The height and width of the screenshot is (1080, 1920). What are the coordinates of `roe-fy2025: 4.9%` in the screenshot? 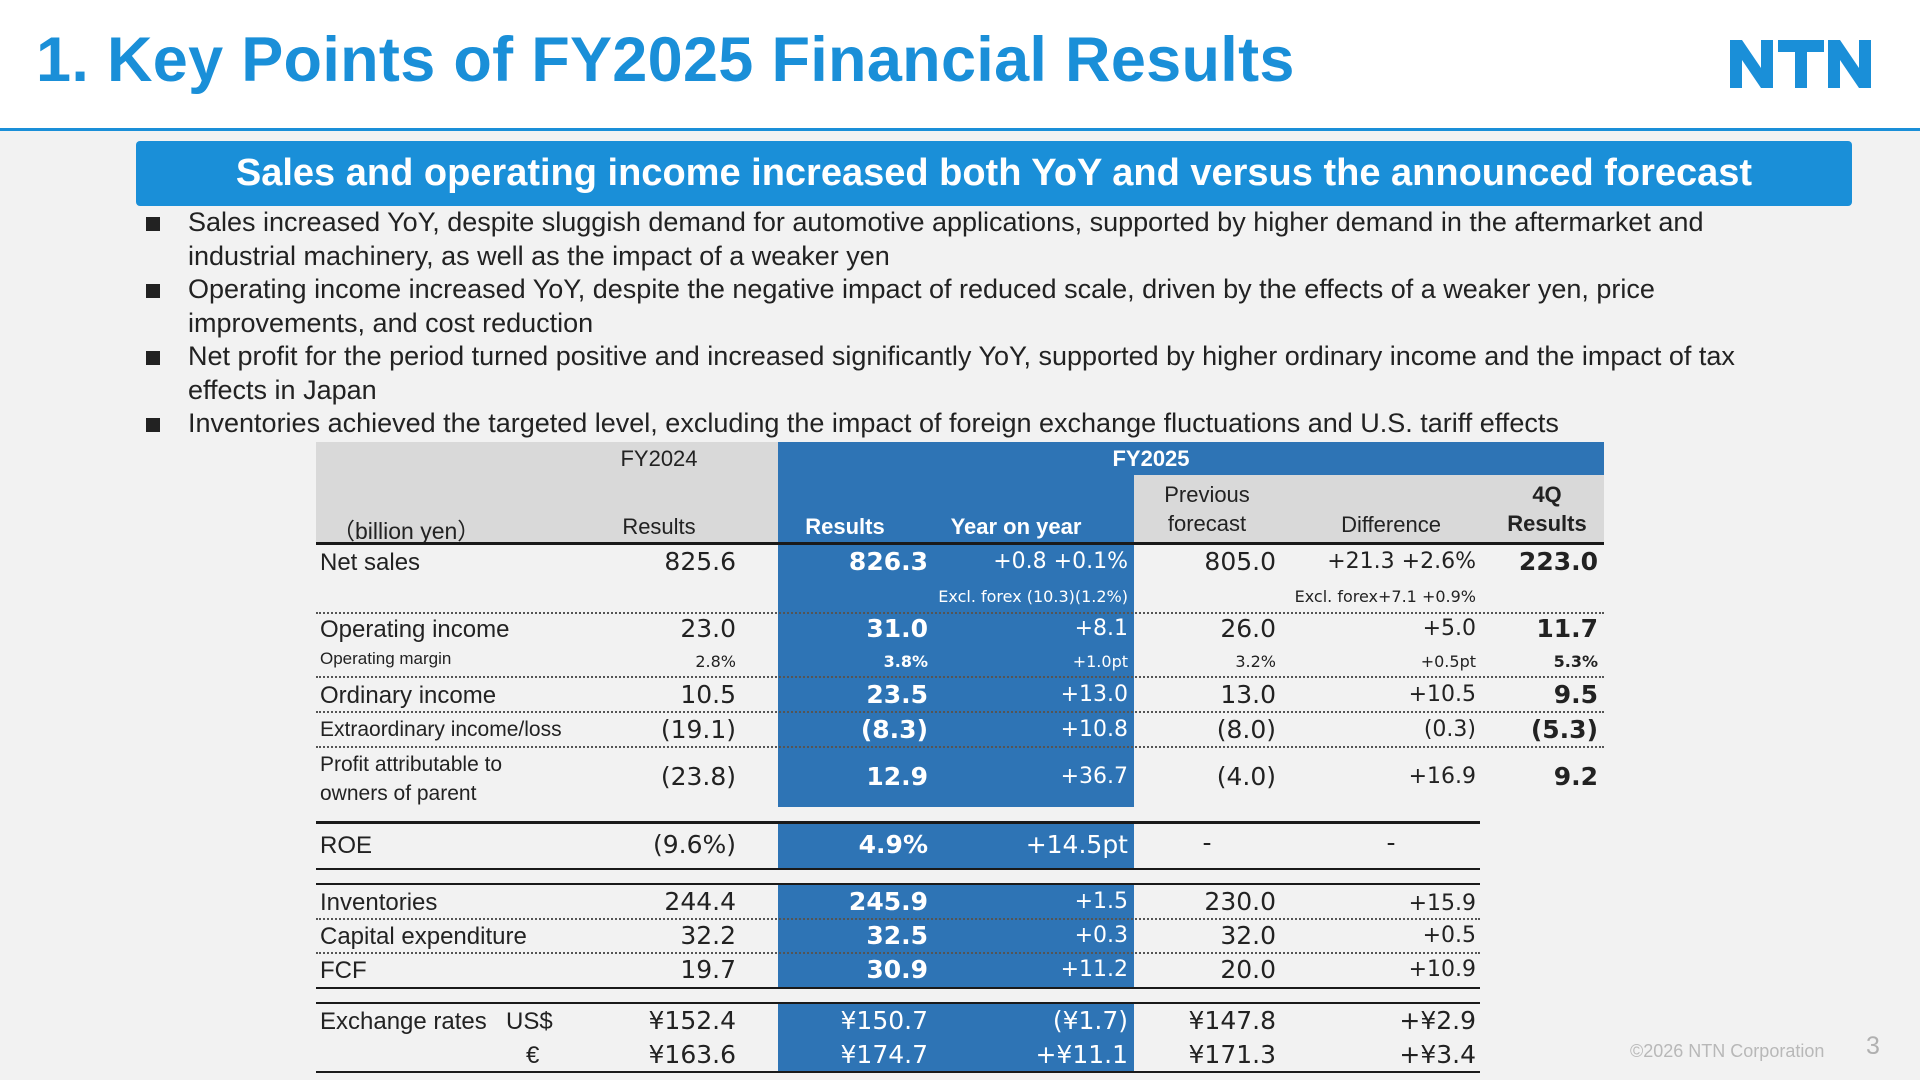 It's located at (893, 844).